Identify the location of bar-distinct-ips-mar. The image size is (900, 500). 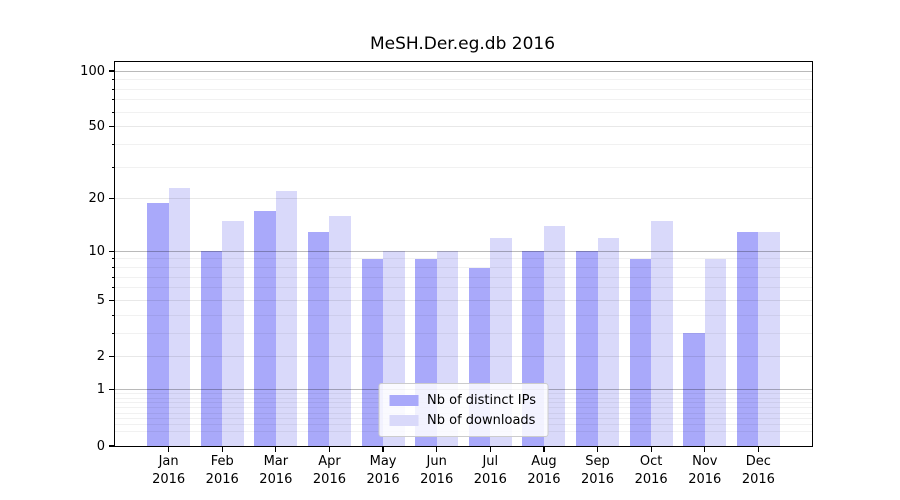
(265, 328).